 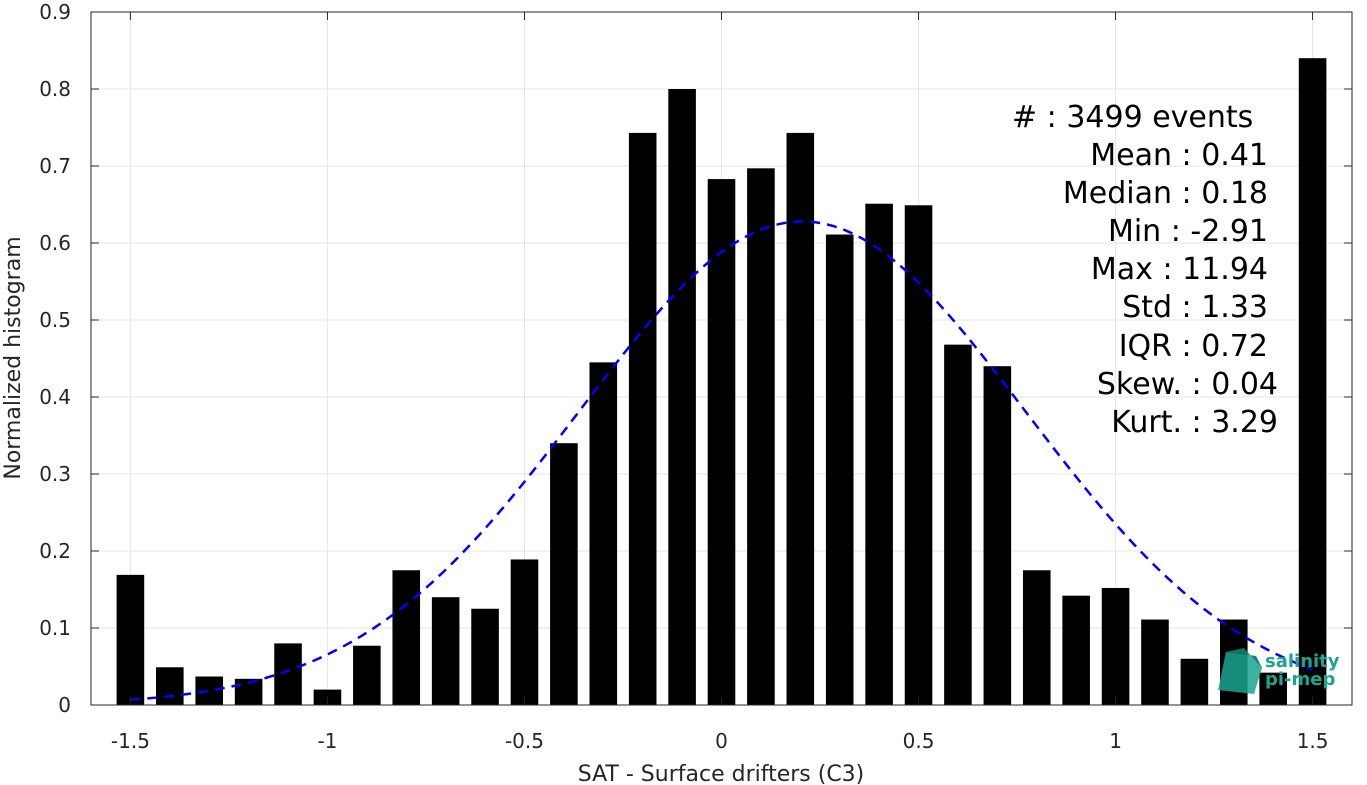 What do you see at coordinates (1313, 741) in the screenshot?
I see `x-tick-label: 1.5` at bounding box center [1313, 741].